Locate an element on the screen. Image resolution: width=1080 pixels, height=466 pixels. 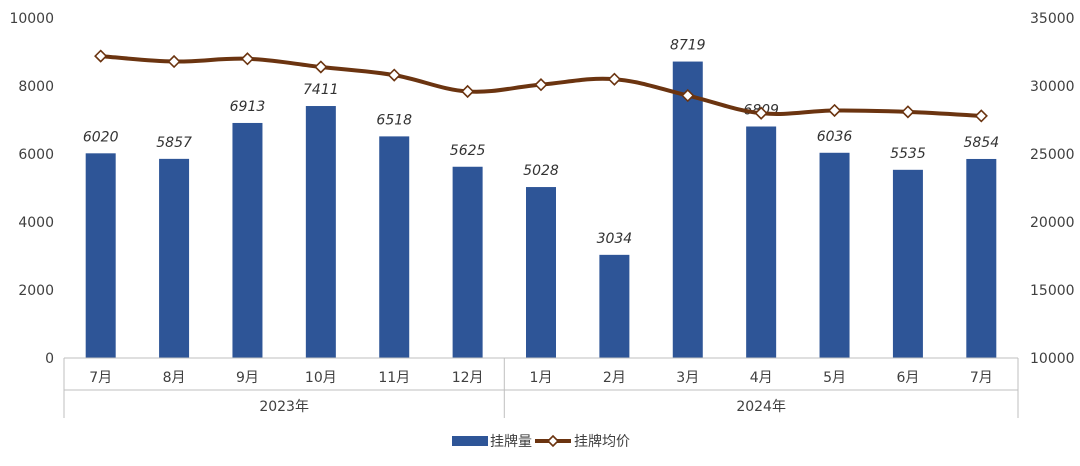
bar-data-label: 3034 is located at coordinates (615, 239).